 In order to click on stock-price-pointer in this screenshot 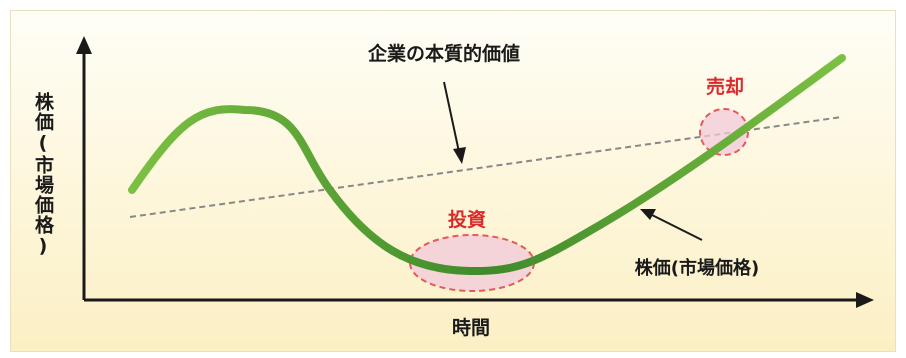, I will do `click(676, 227)`.